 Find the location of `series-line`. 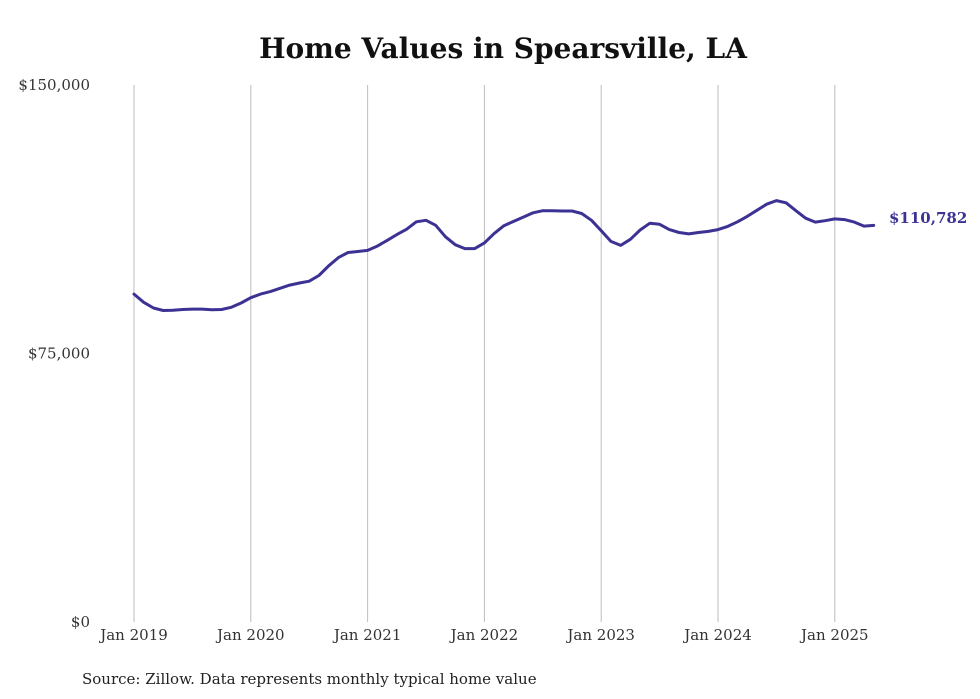

series-line is located at coordinates (504, 255).